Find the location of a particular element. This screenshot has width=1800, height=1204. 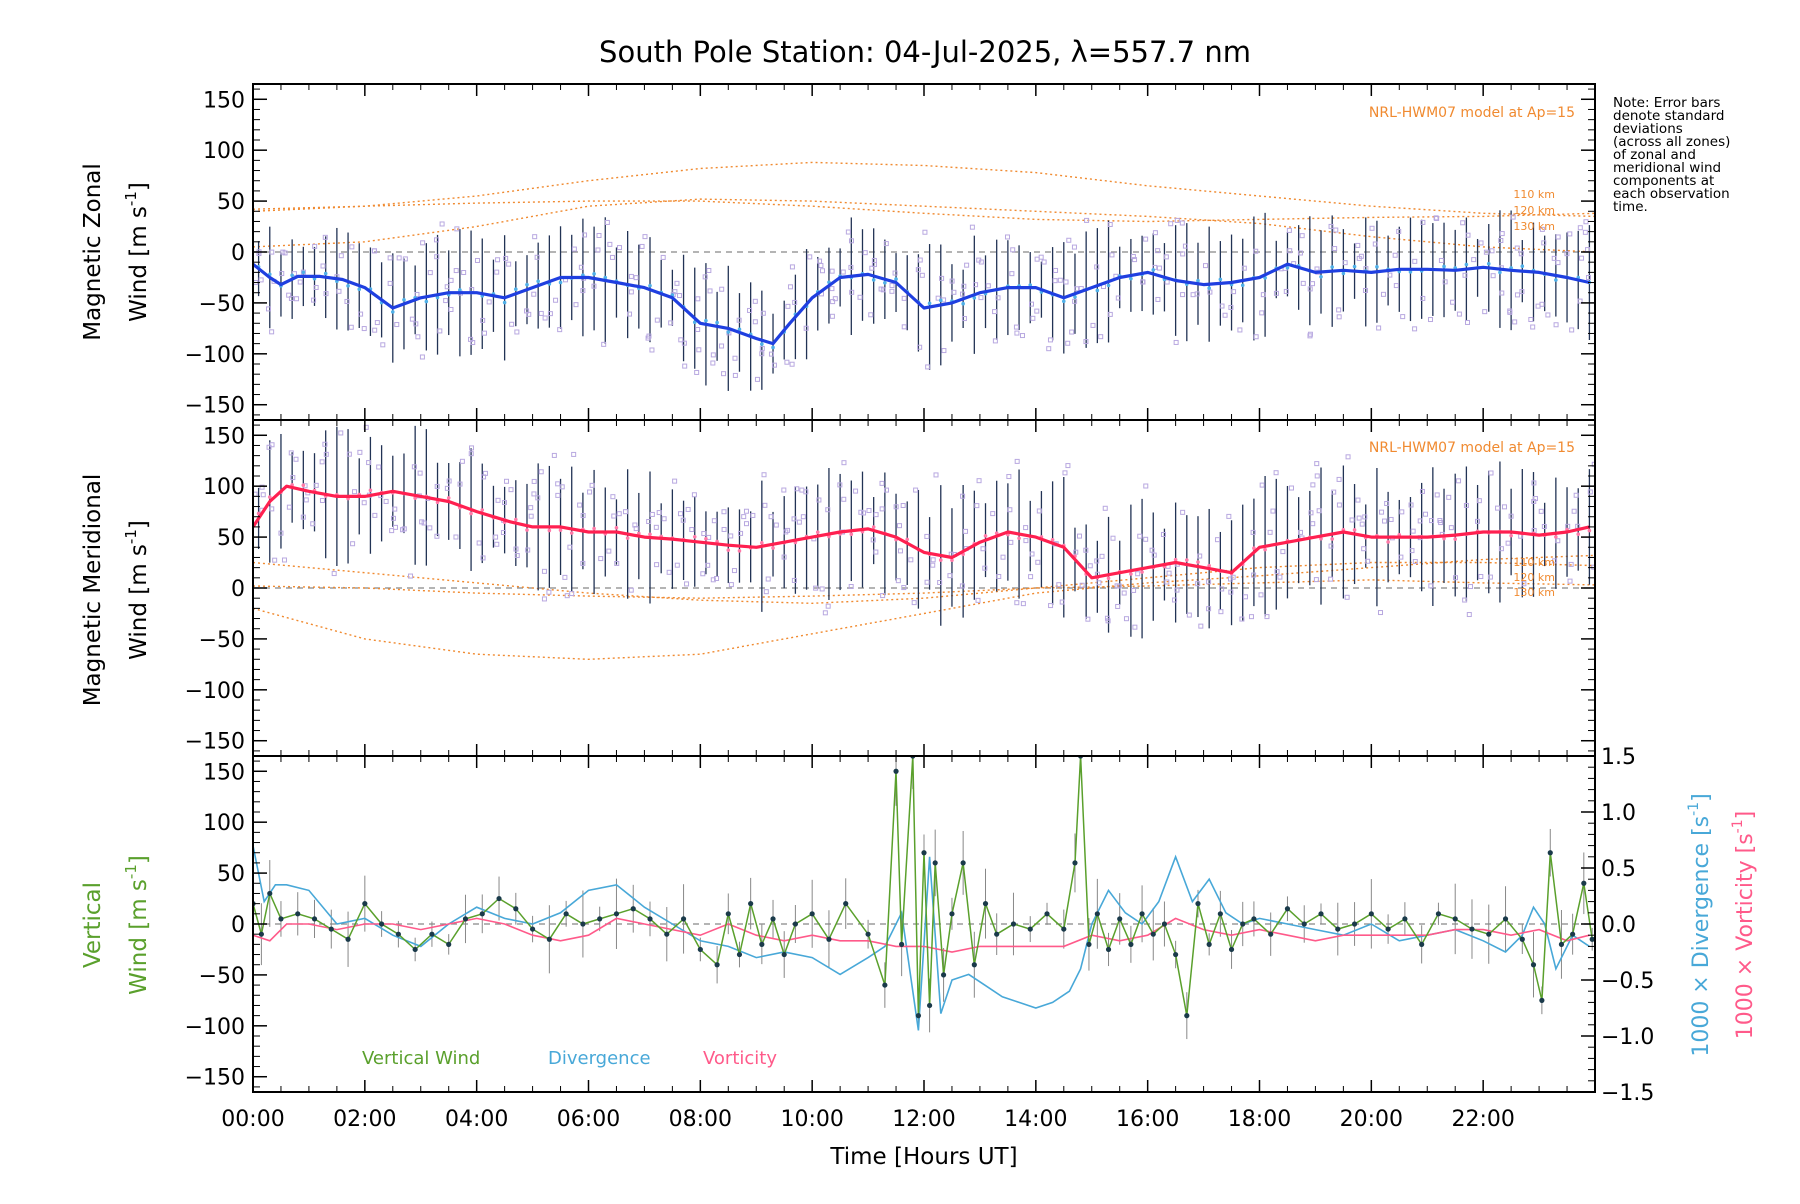

legend-divergence: Divergence is located at coordinates (599, 1058).